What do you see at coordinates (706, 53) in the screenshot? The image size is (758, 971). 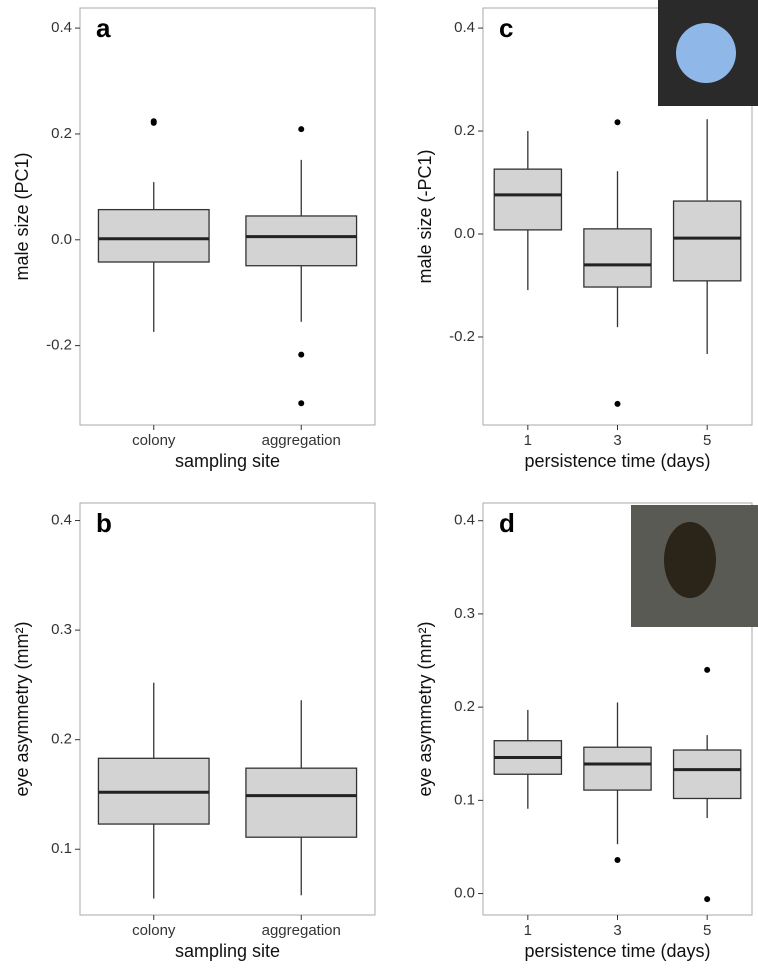 I see `photo-c-detail` at bounding box center [706, 53].